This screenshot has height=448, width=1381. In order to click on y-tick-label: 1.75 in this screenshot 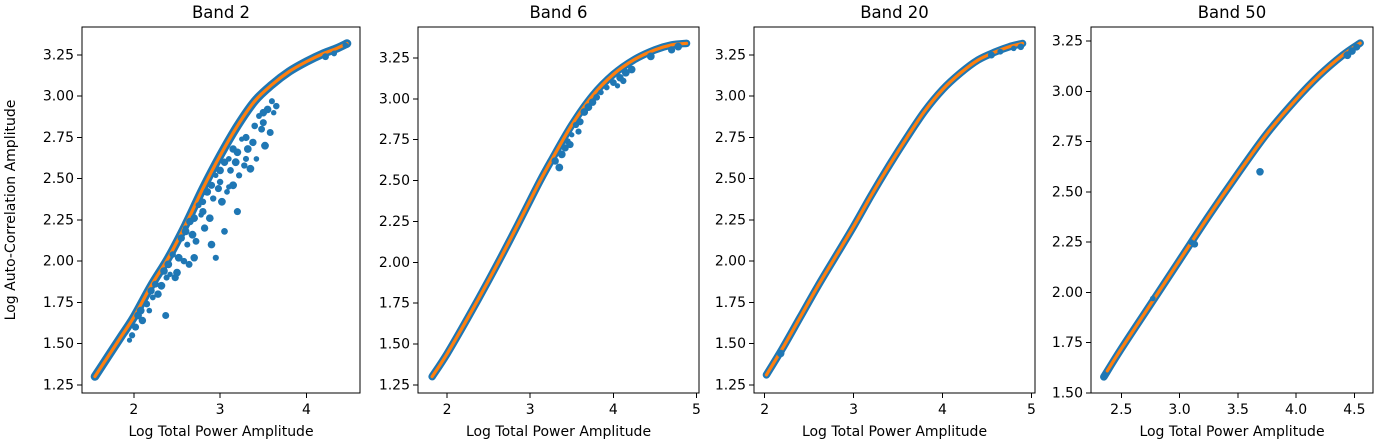, I will do `click(58, 303)`.